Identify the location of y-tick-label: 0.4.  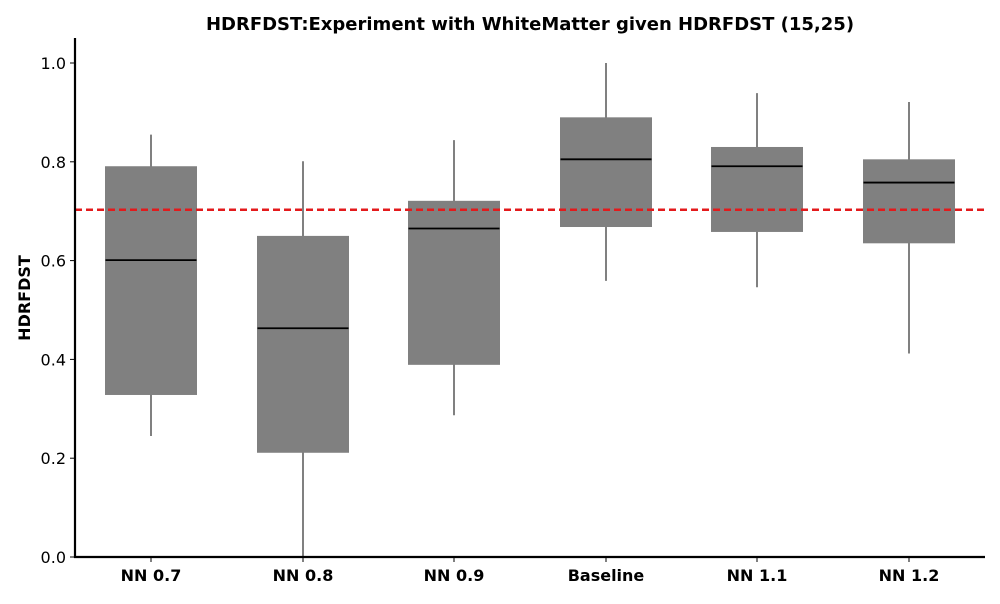
(53, 359).